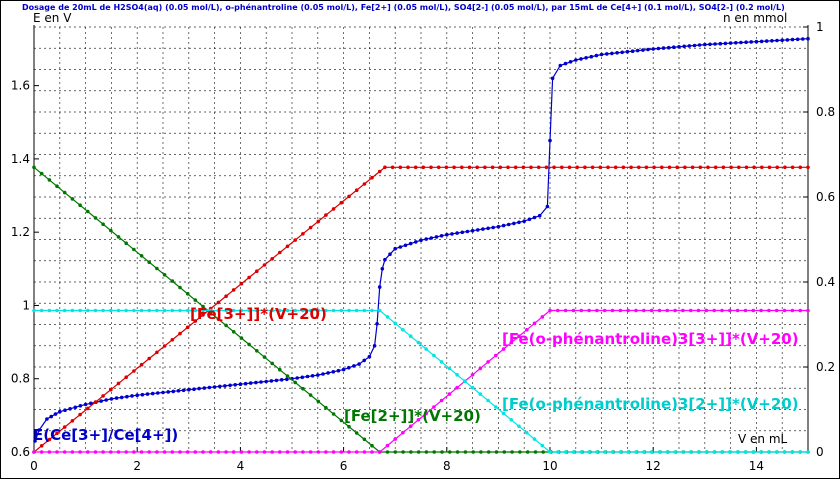 The width and height of the screenshot is (840, 479). I want to click on annotation-fe2: [Fe[2+]]*(V+20), so click(412, 416).